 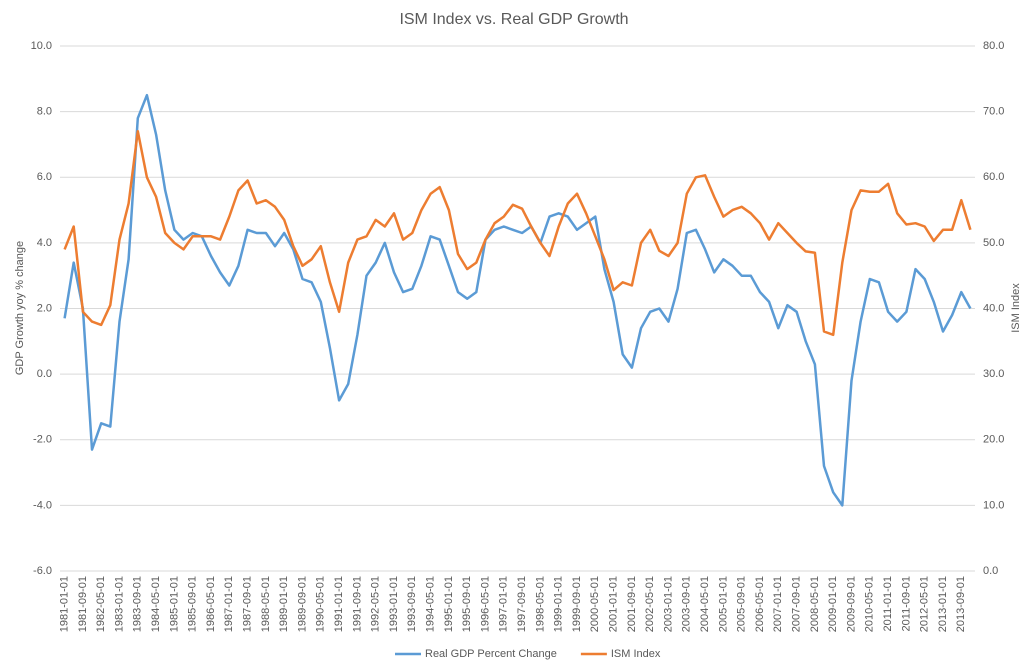 I want to click on x-tick-label: 1997-09-01, so click(x=522, y=604).